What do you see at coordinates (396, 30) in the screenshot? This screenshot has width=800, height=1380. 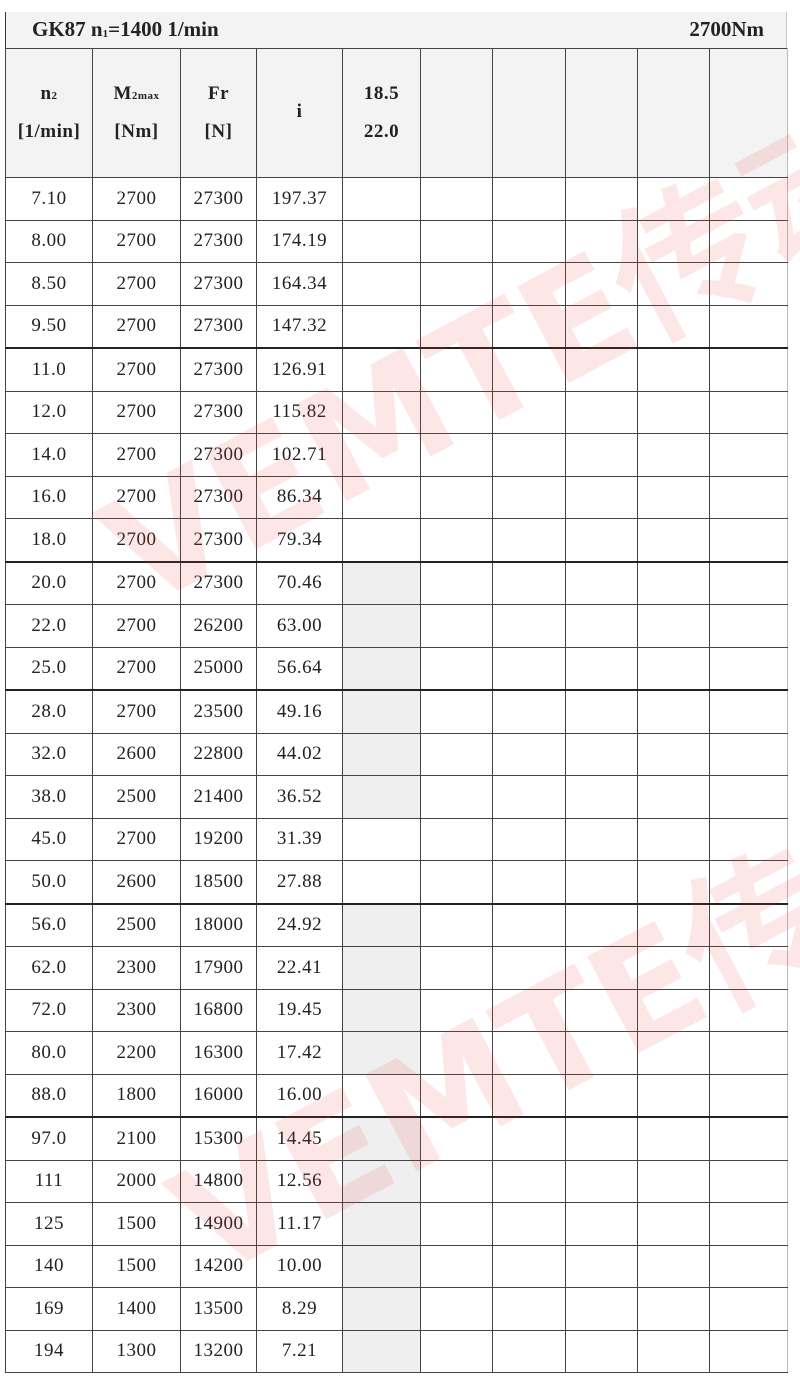 I see `table-title-bar: GK87 n1=1400 1/min 2700Nm` at bounding box center [396, 30].